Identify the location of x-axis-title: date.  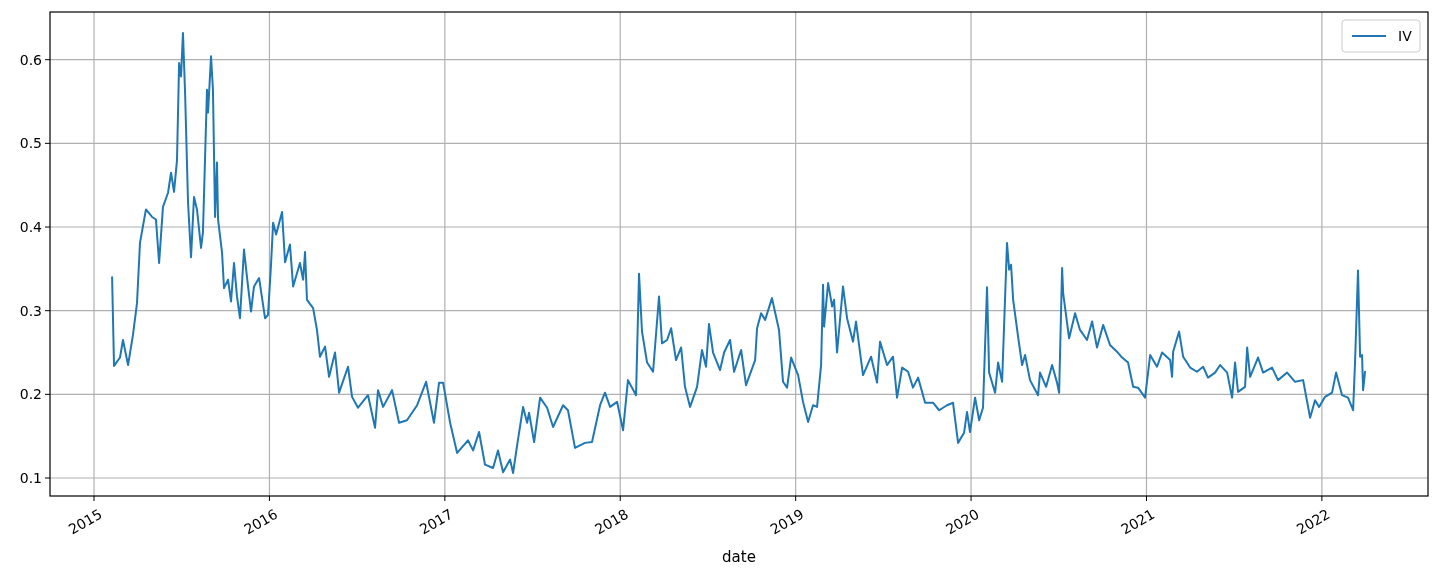
(739, 557).